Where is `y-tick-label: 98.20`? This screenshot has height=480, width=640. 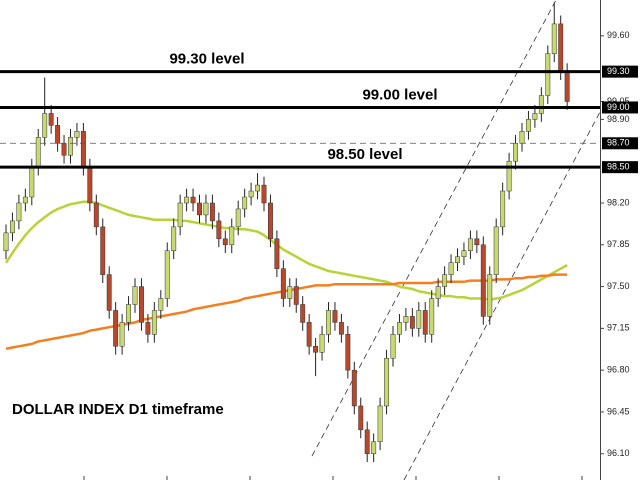 y-tick-label: 98.20 is located at coordinates (618, 202).